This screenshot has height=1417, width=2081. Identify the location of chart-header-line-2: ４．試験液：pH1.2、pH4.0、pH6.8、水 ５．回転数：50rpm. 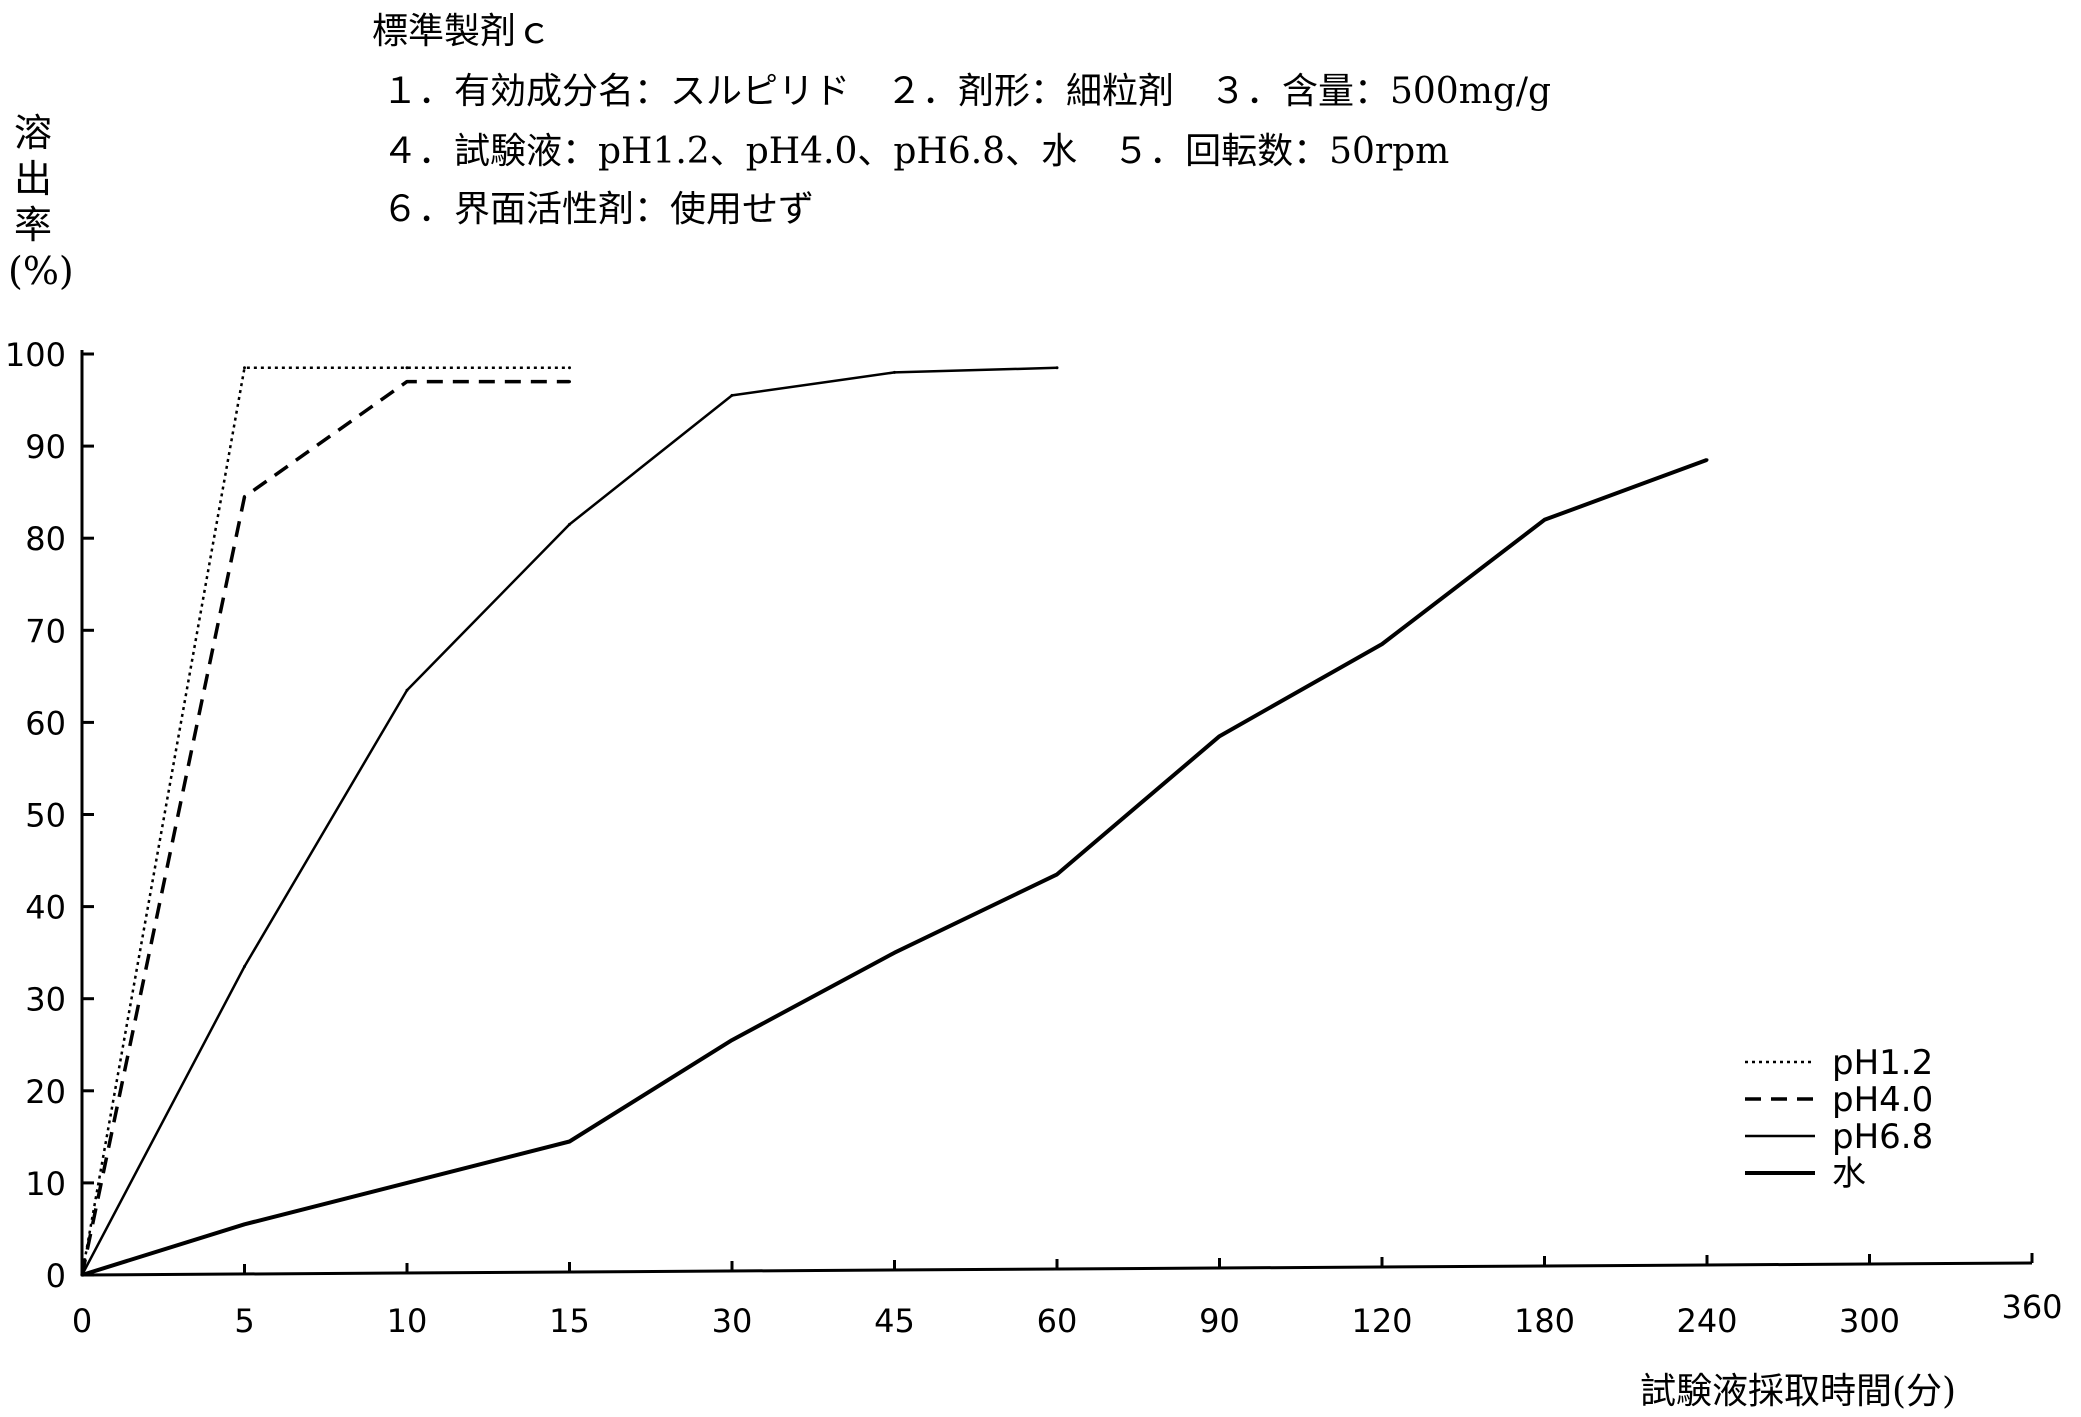
(916, 151).